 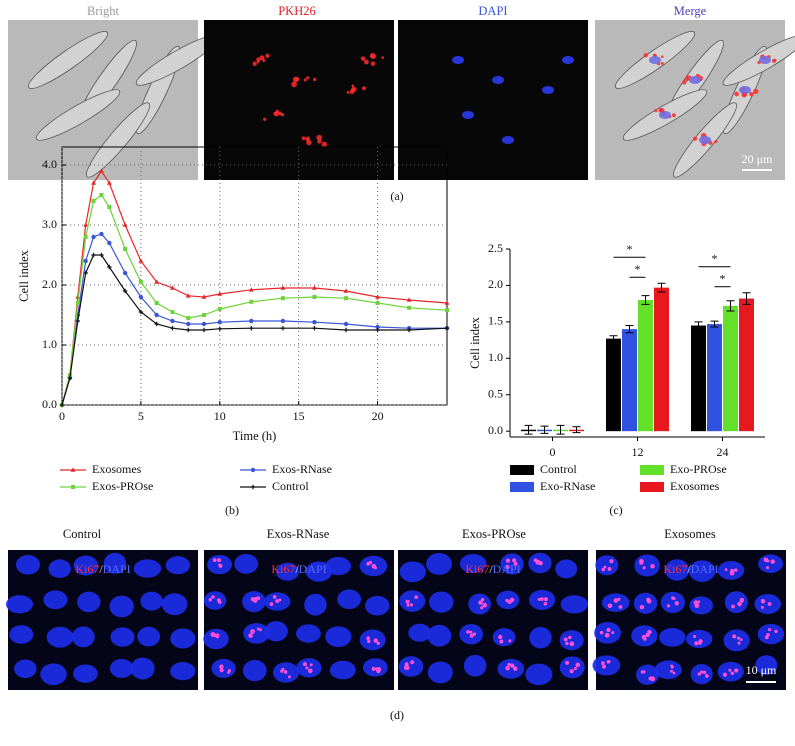 What do you see at coordinates (73, 469) in the screenshot?
I see `legend-marker` at bounding box center [73, 469].